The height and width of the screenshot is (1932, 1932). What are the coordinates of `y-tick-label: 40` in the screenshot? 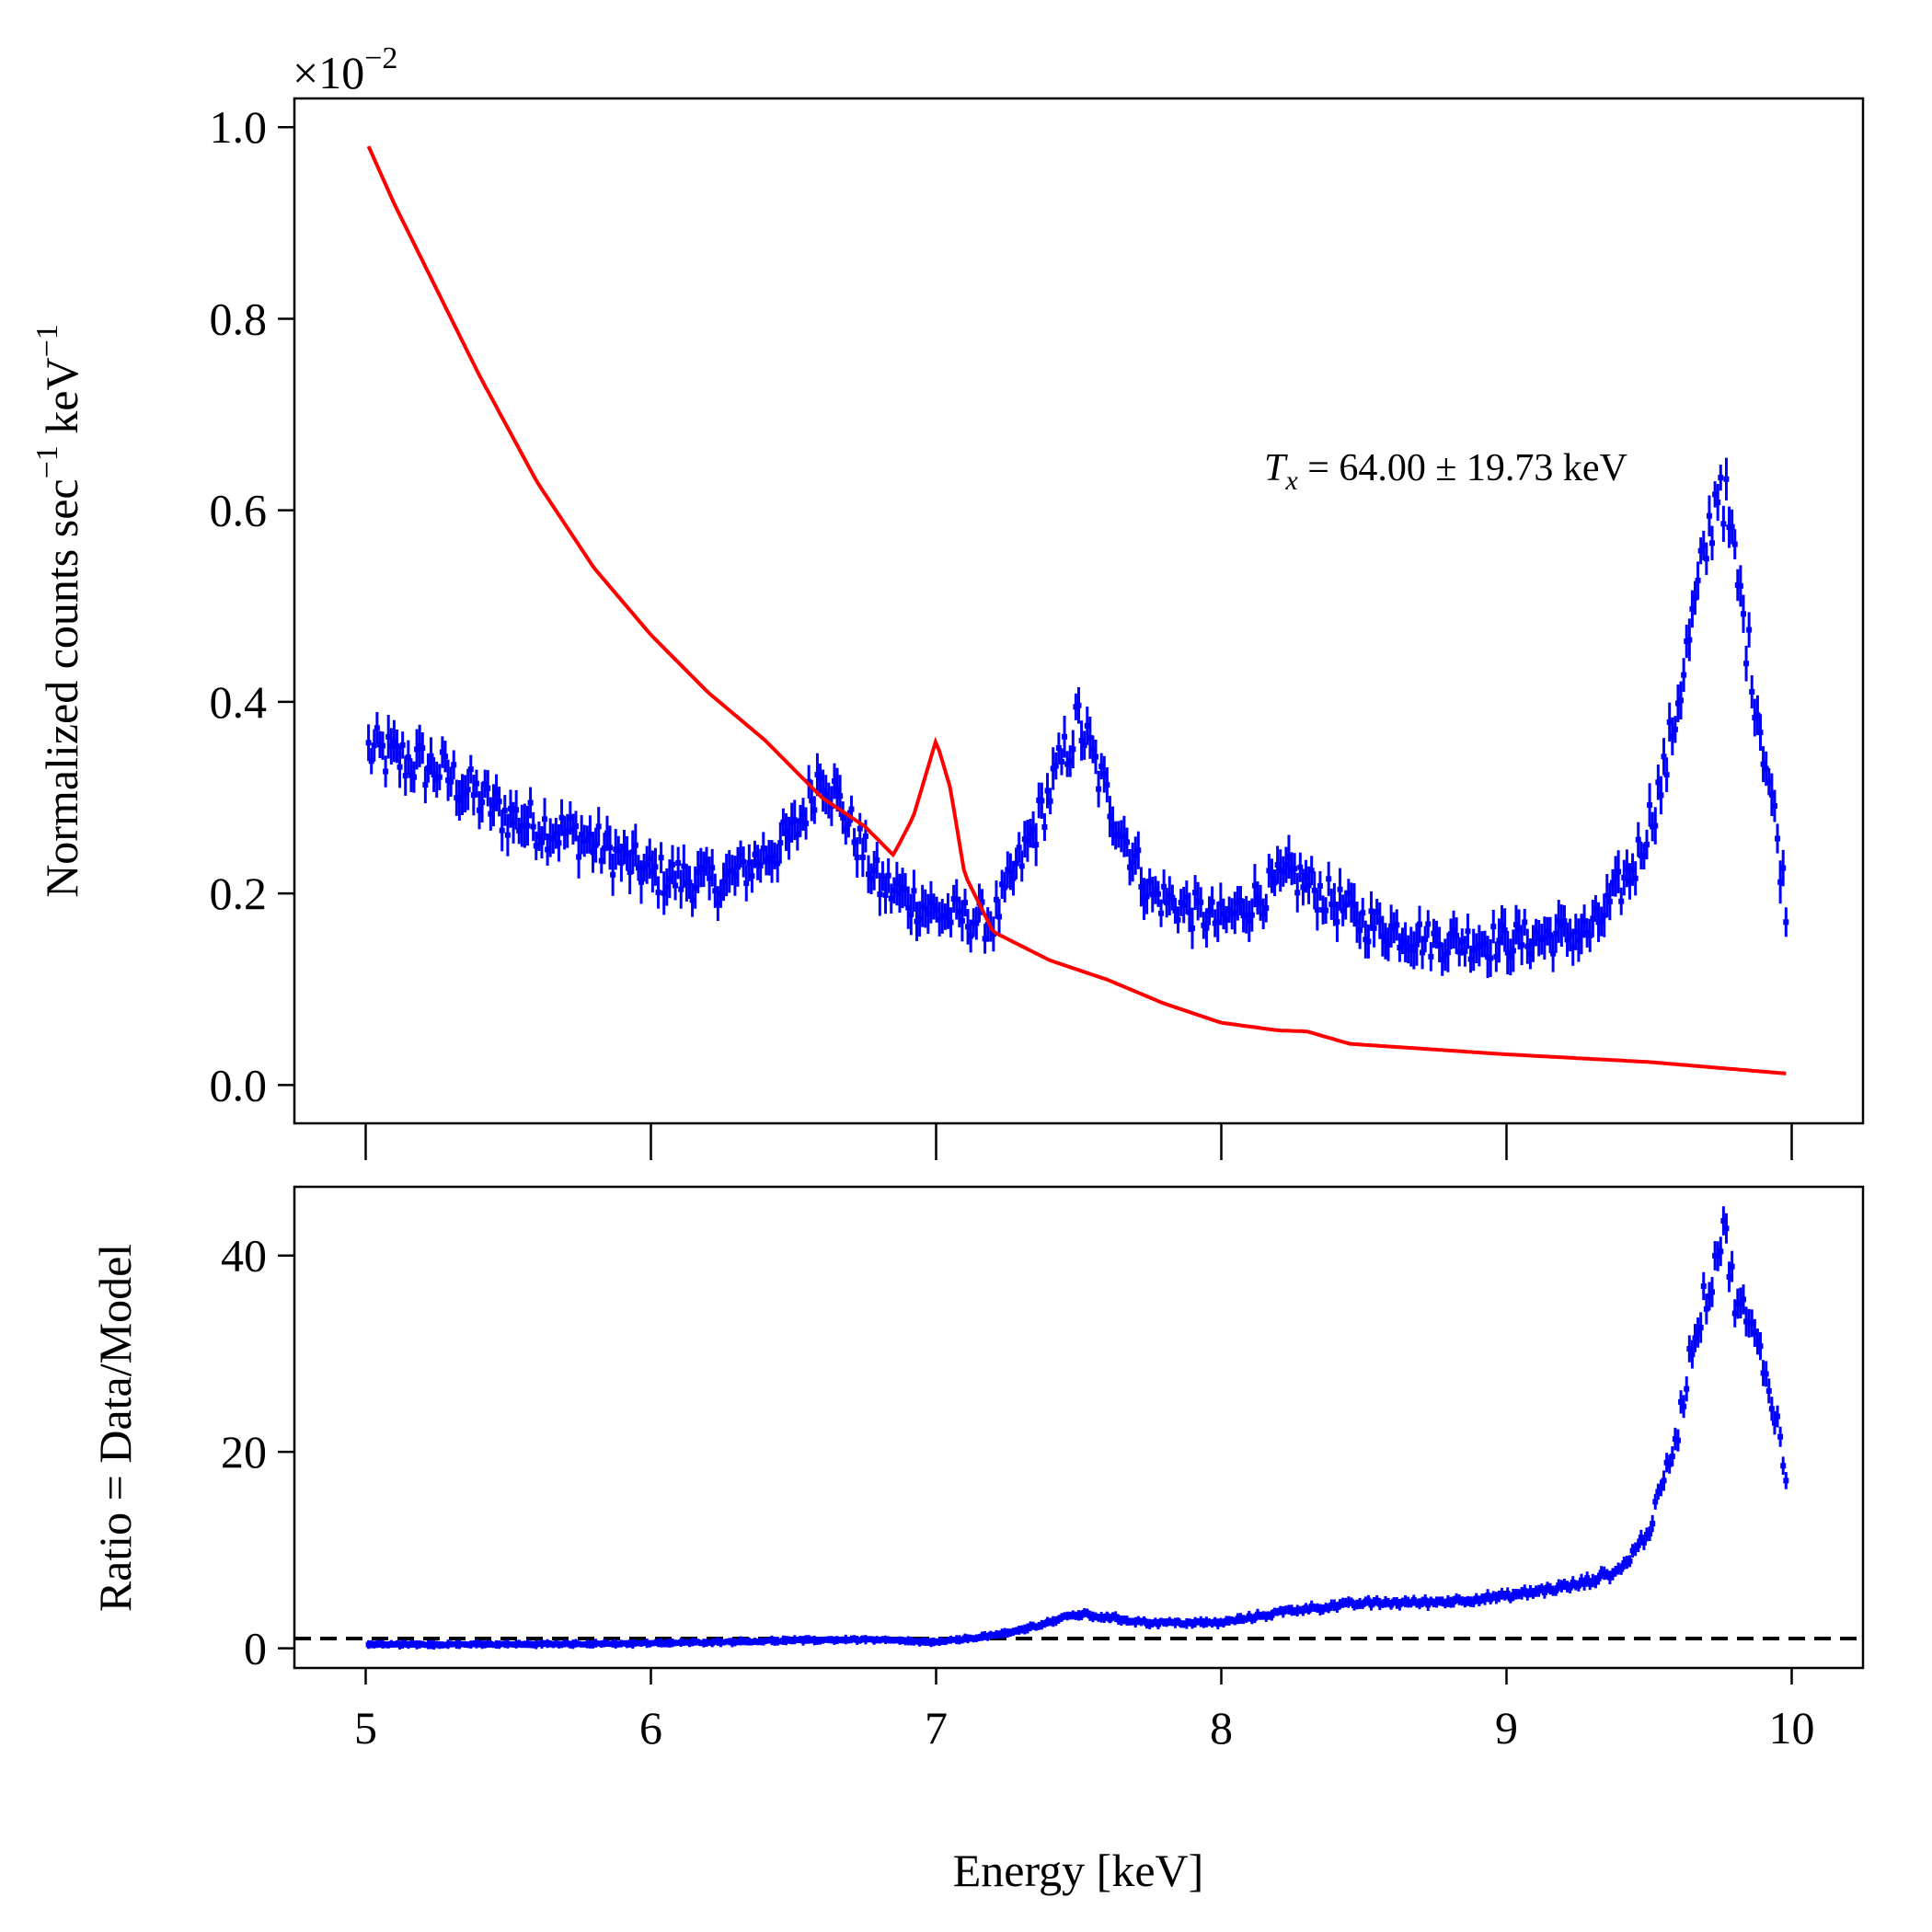 It's located at (244, 1256).